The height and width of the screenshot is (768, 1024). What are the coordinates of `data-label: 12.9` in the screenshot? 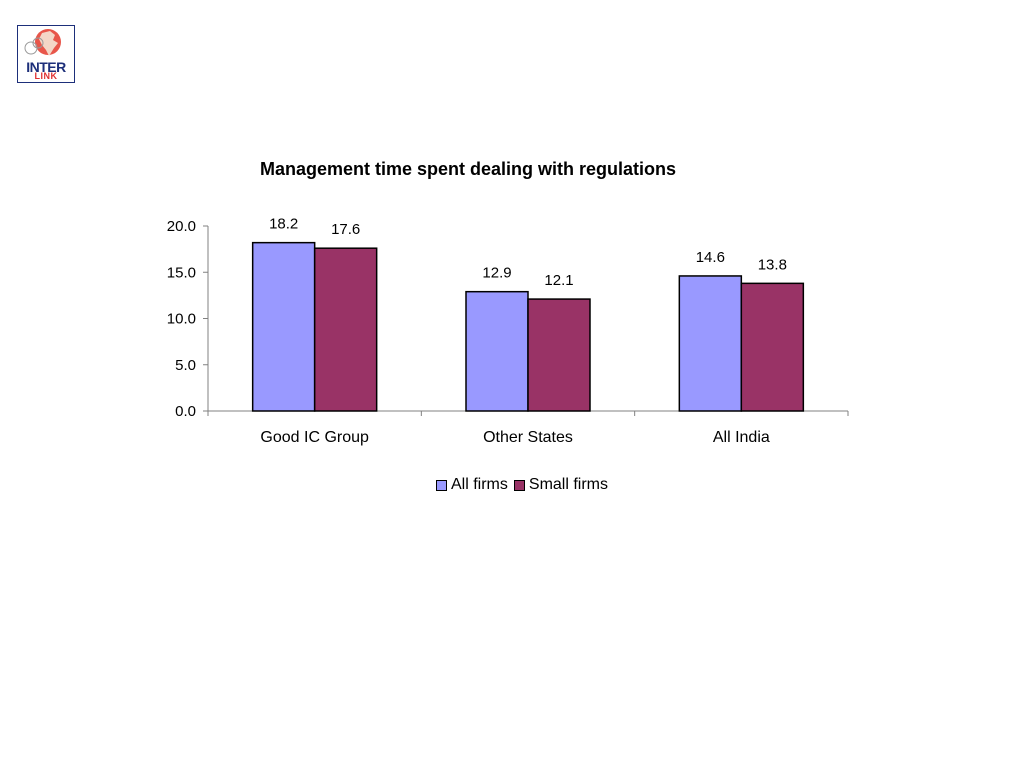 It's located at (496, 273).